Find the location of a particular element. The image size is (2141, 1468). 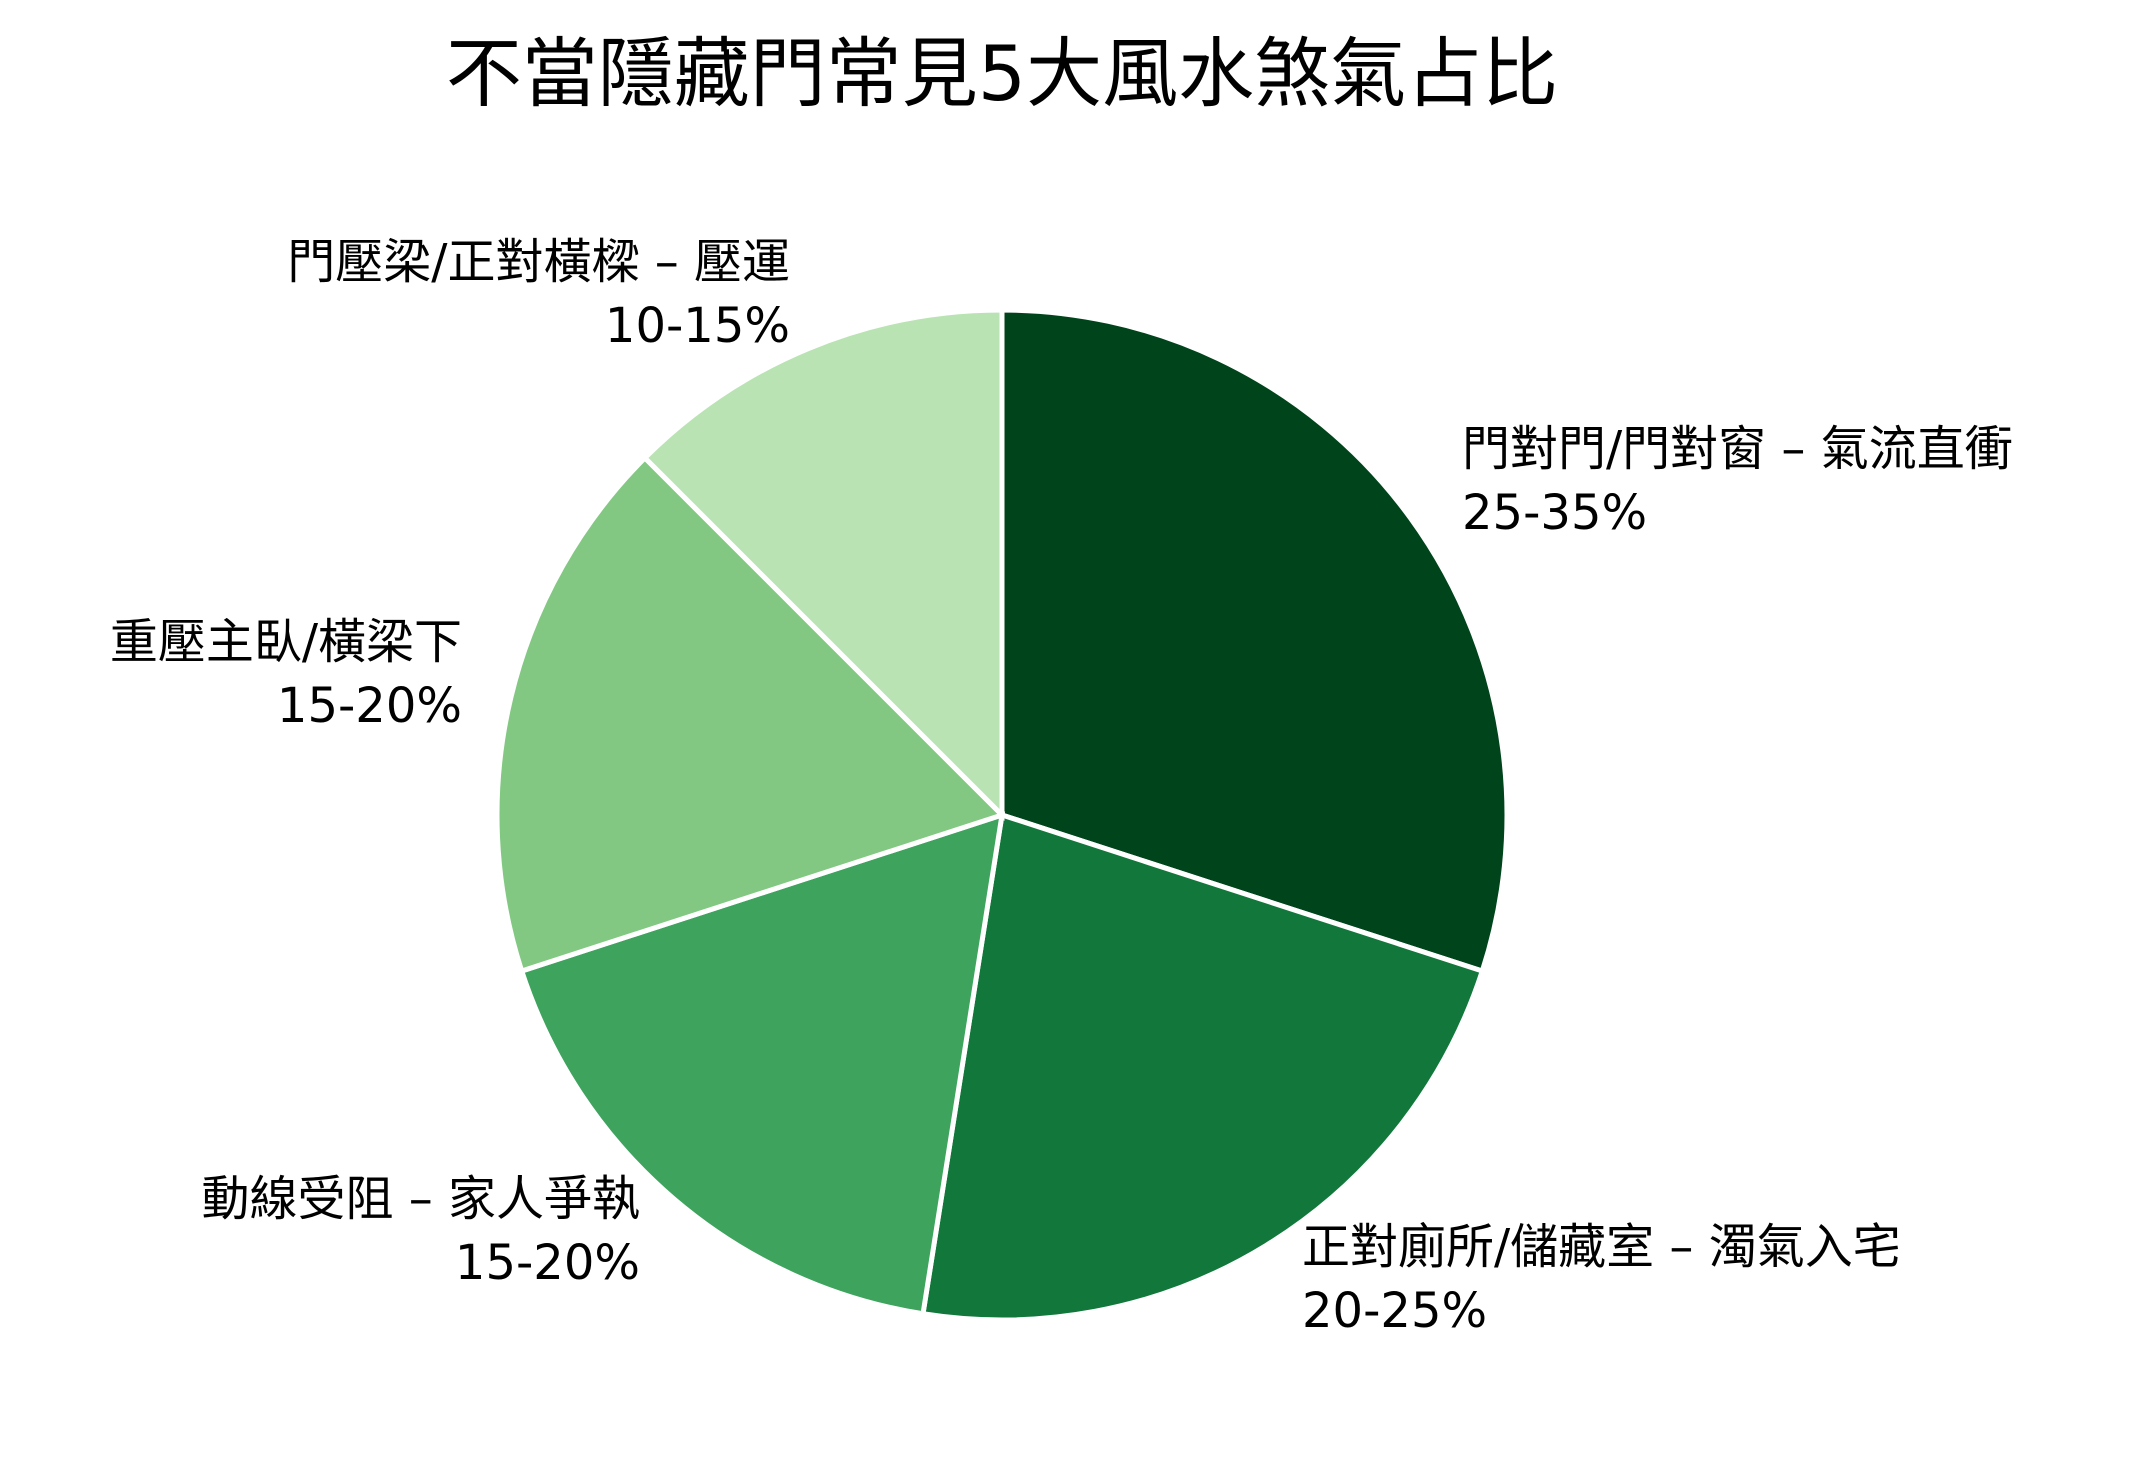

slice-range-1: 25-35% is located at coordinates (1554, 513).